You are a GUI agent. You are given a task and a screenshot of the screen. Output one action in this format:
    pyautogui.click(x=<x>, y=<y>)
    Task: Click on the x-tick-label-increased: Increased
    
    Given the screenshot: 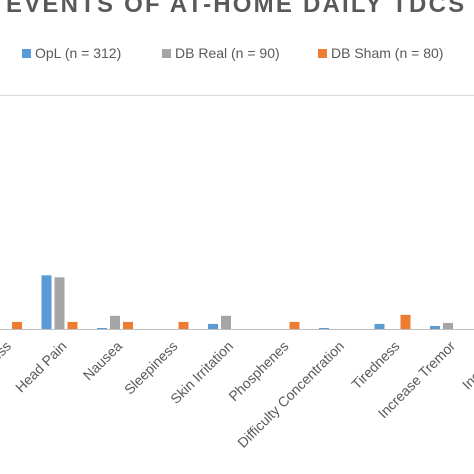 What is the action you would take?
    pyautogui.click(x=466, y=365)
    